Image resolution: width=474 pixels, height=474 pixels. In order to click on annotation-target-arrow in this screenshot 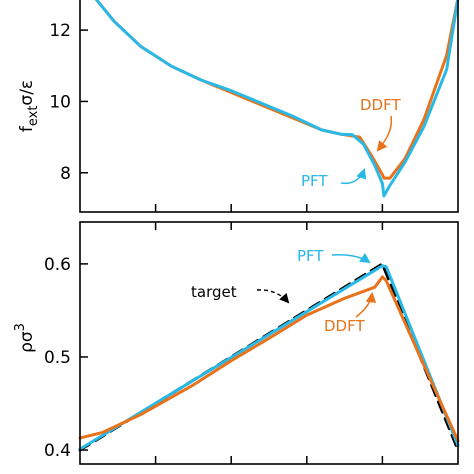, I will do `click(273, 296)`.